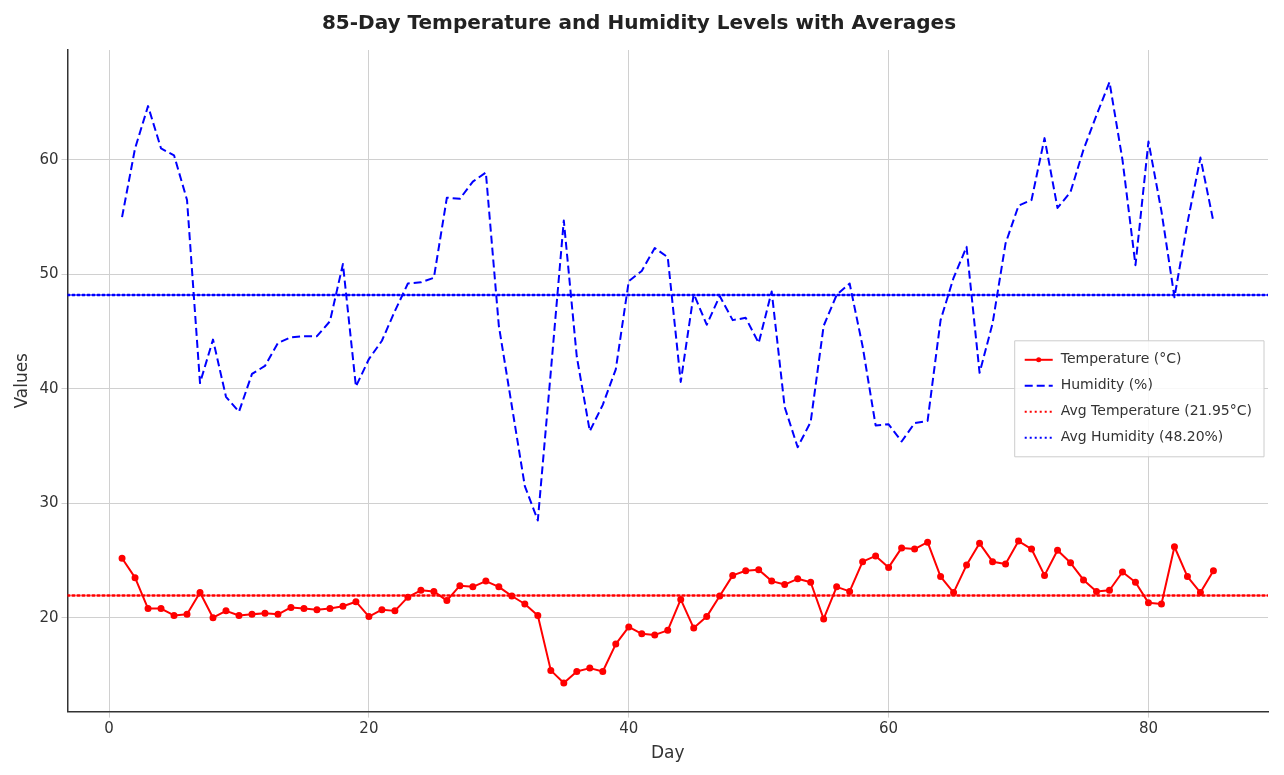 The image size is (1284, 775). Describe the element at coordinates (1148, 728) in the screenshot. I see `x-tick-label: 80` at that location.